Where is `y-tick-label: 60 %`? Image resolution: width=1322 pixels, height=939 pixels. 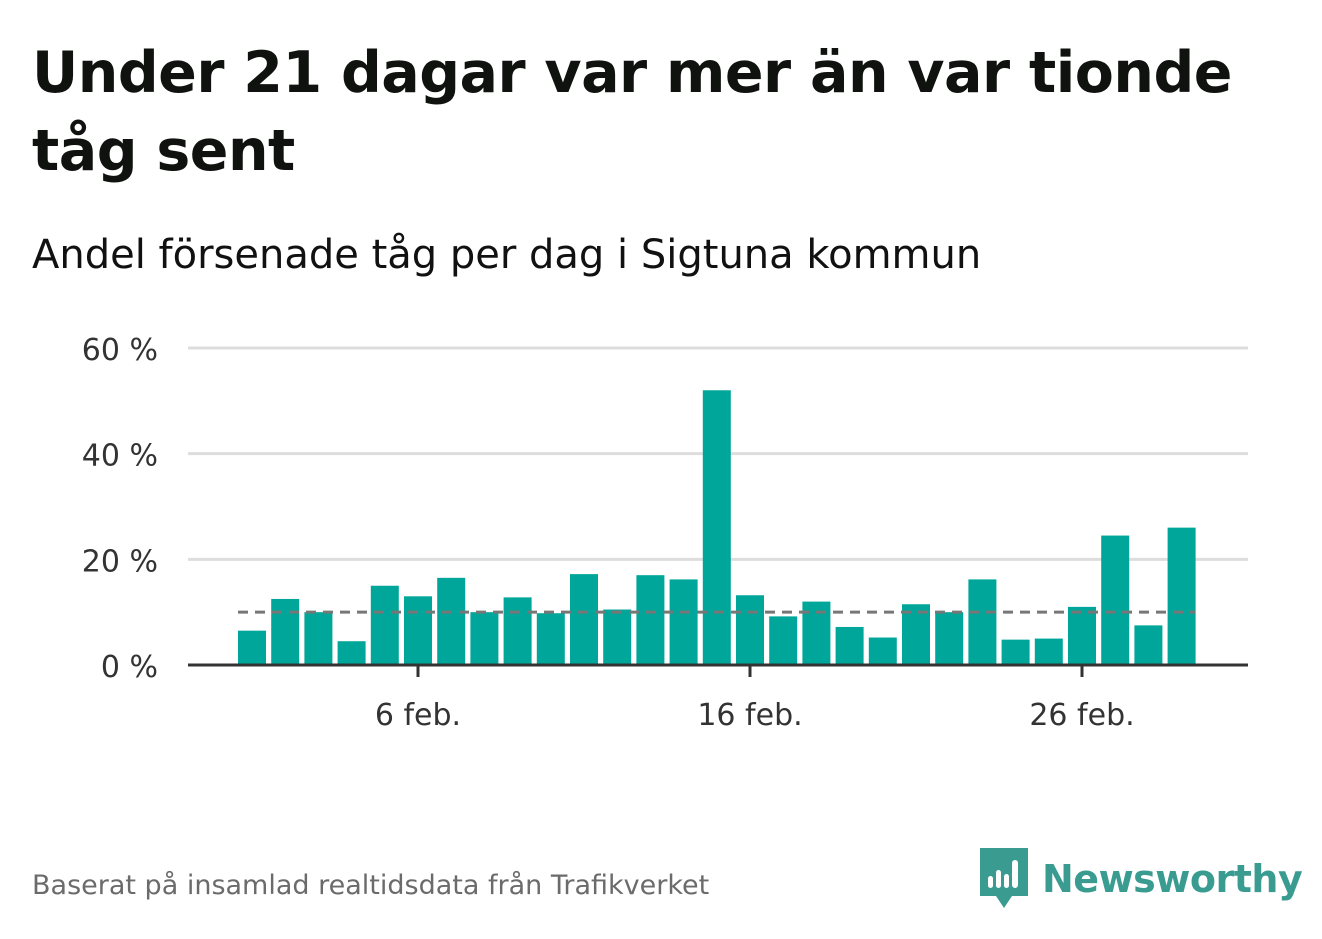 y-tick-label: 60 % is located at coordinates (120, 350).